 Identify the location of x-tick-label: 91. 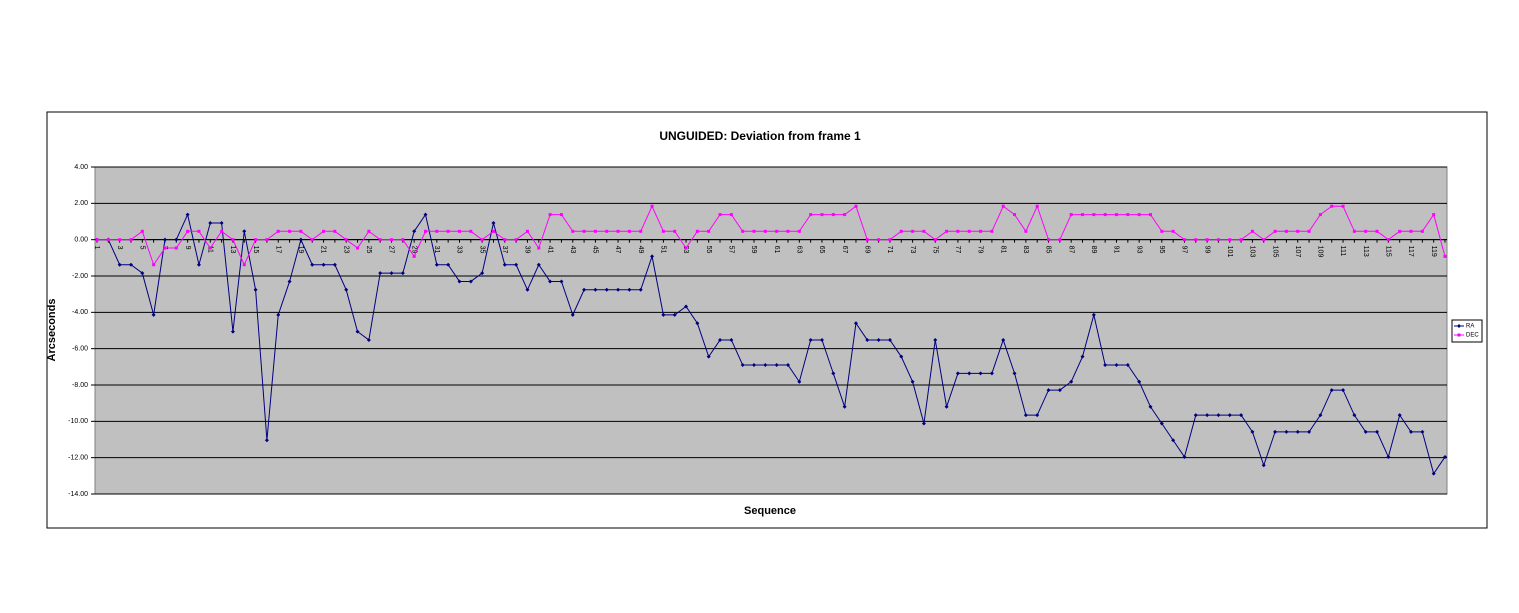
(1116, 250).